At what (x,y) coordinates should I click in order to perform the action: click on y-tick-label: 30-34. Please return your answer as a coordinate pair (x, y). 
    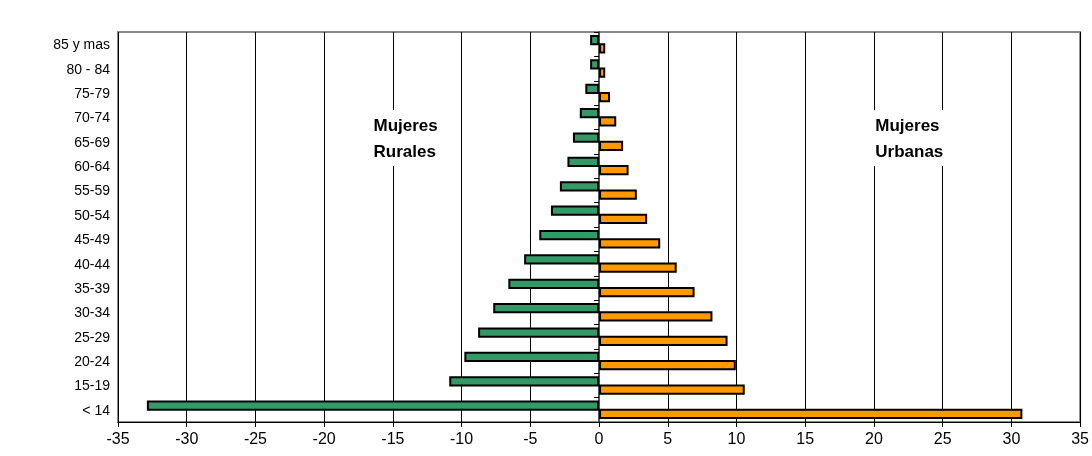
    Looking at the image, I should click on (92, 312).